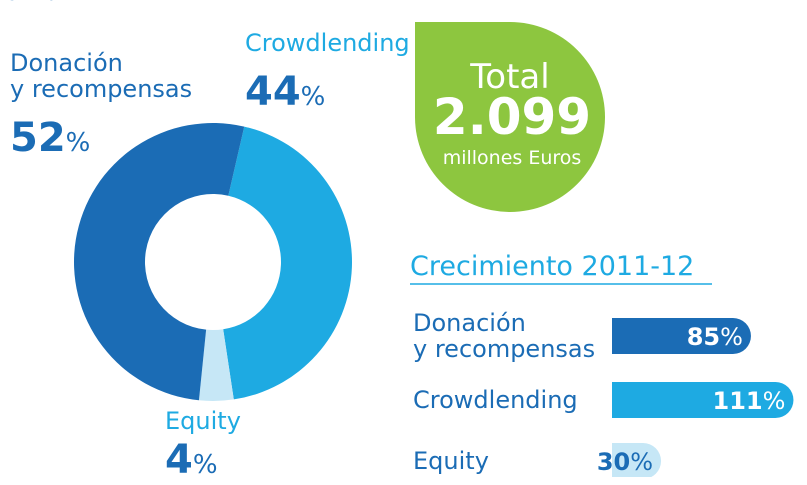 The image size is (807, 485). What do you see at coordinates (451, 461) in the screenshot?
I see `bar-category-label: Equity` at bounding box center [451, 461].